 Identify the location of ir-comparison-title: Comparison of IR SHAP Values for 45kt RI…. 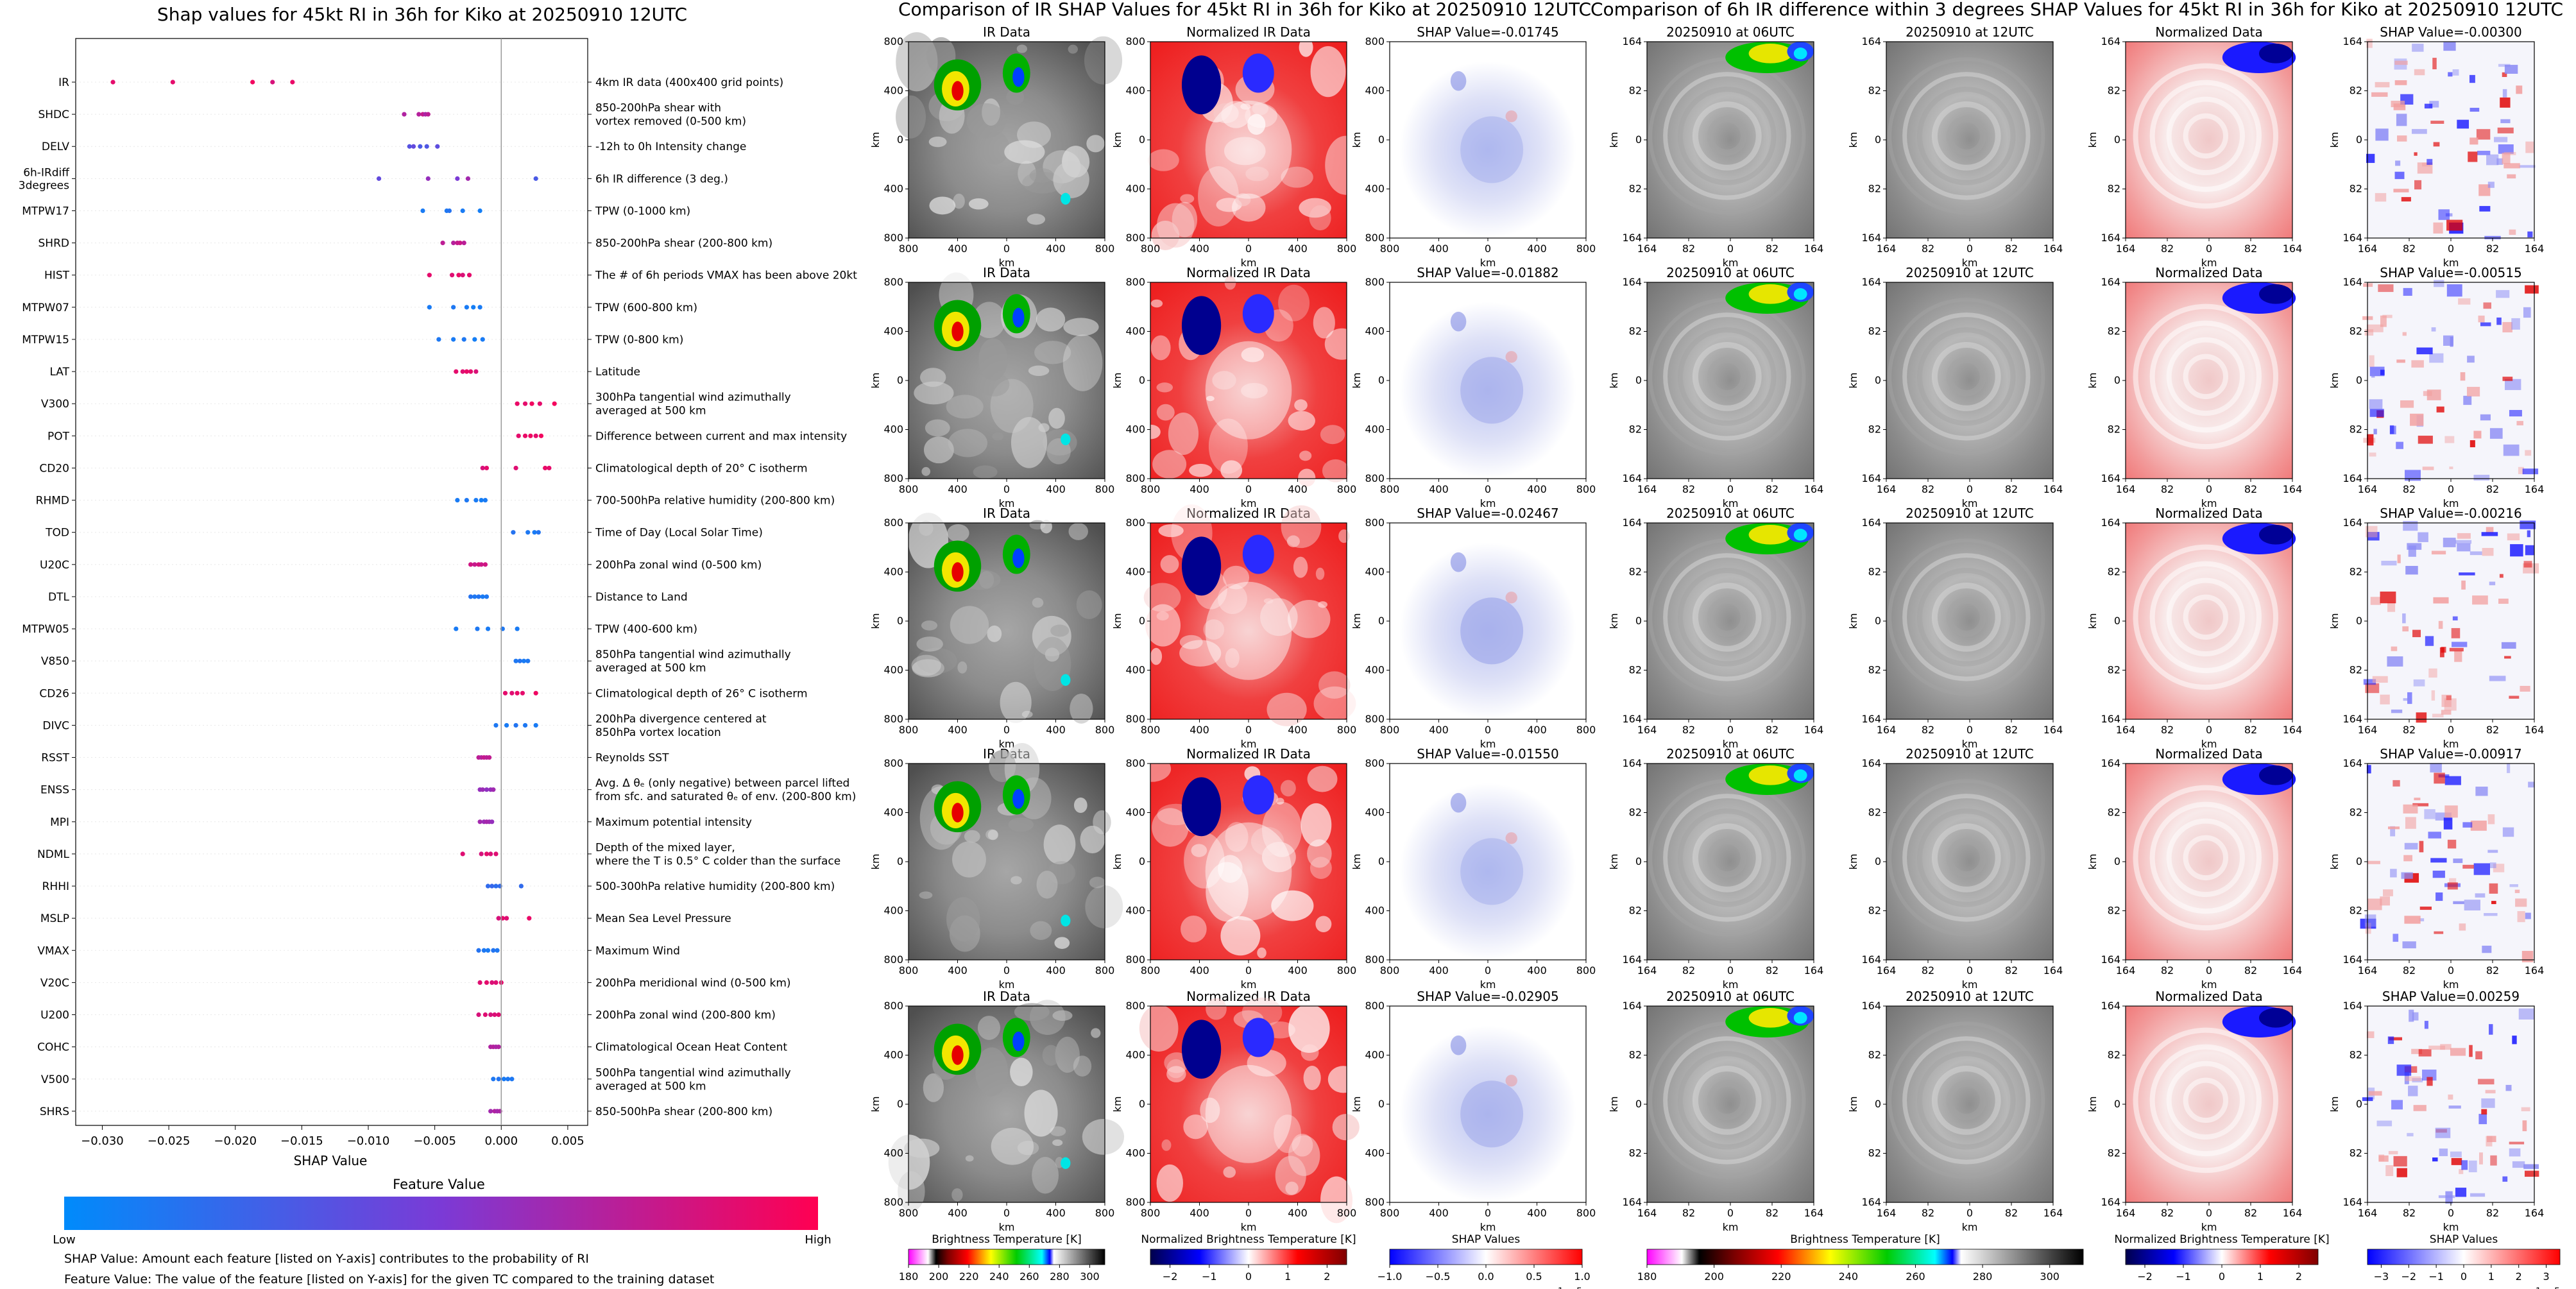
(1244, 10).